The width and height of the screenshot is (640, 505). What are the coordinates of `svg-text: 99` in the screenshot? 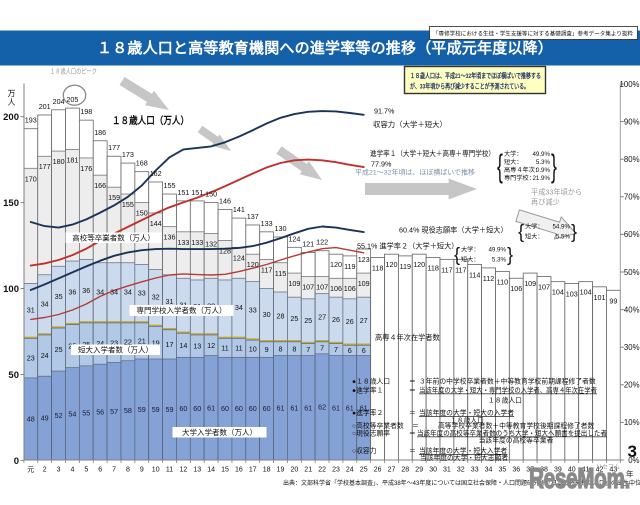 It's located at (613, 300).